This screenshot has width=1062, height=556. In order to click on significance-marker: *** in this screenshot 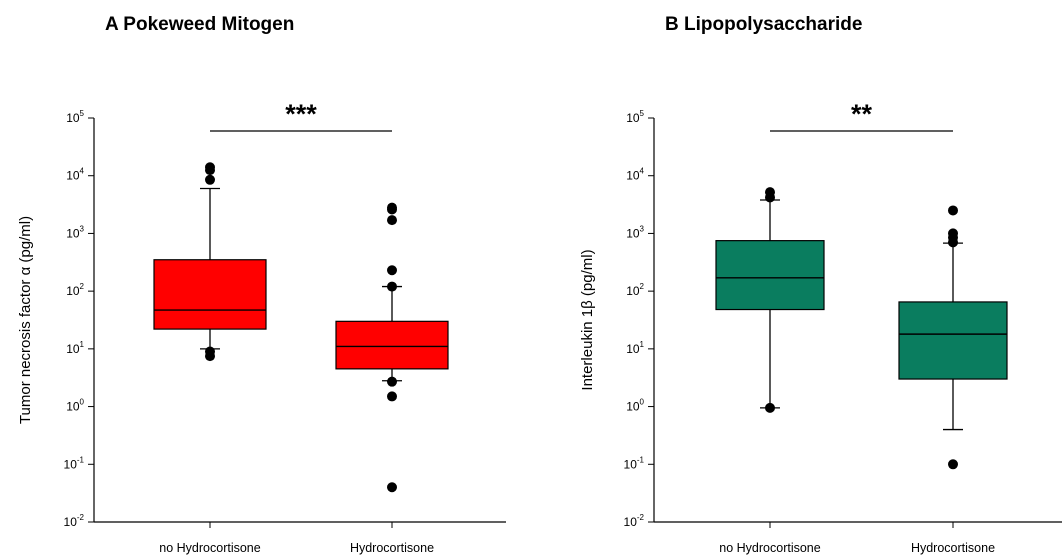, I will do `click(301, 114)`.